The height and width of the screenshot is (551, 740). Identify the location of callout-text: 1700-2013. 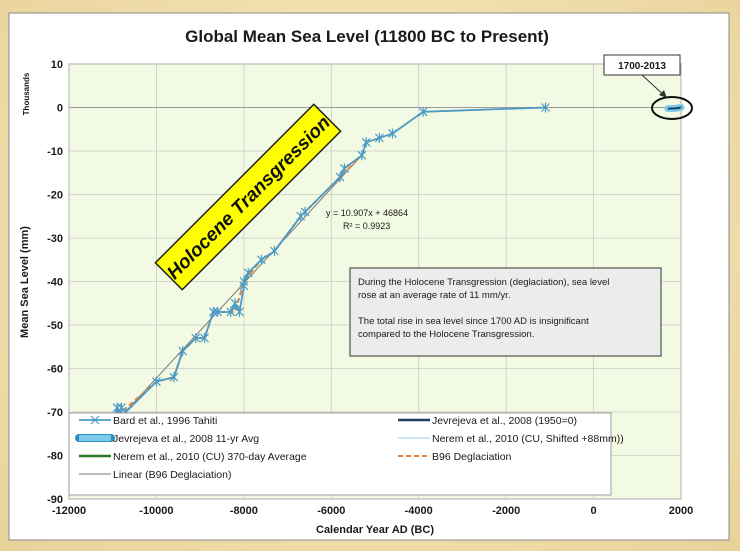
(642, 66).